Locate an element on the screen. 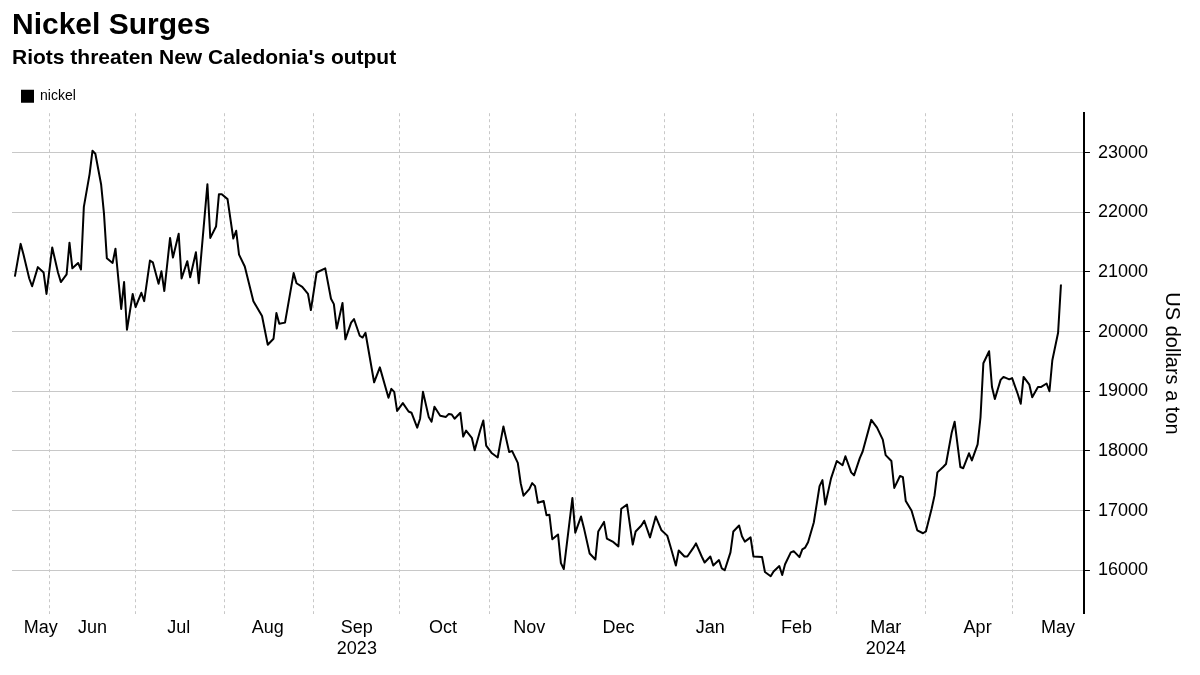  x-tick-label: Oct is located at coordinates (443, 626).